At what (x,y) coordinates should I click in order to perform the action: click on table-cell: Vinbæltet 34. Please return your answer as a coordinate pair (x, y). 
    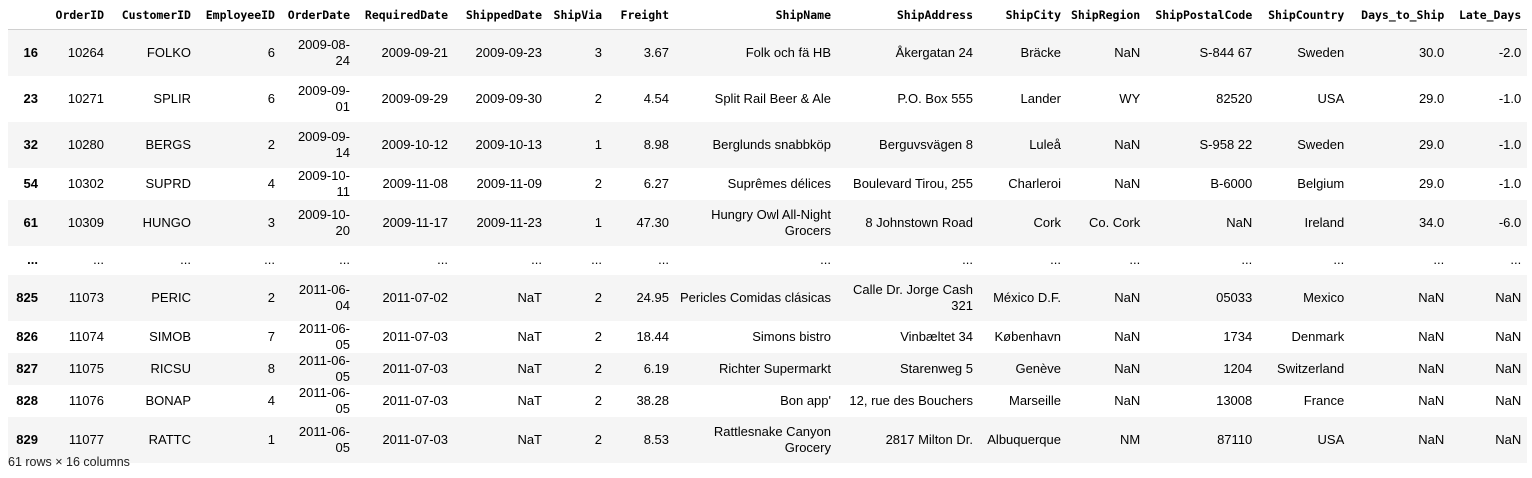
    Looking at the image, I should click on (936, 336).